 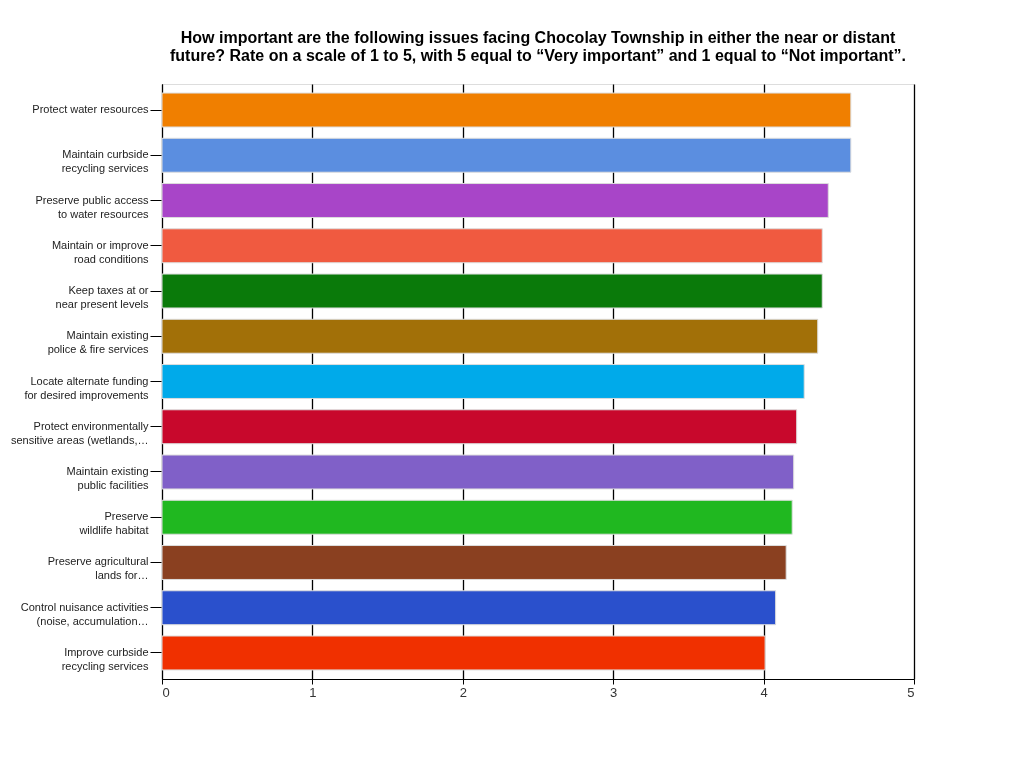 What do you see at coordinates (166, 692) in the screenshot?
I see `x-tick-label: 0` at bounding box center [166, 692].